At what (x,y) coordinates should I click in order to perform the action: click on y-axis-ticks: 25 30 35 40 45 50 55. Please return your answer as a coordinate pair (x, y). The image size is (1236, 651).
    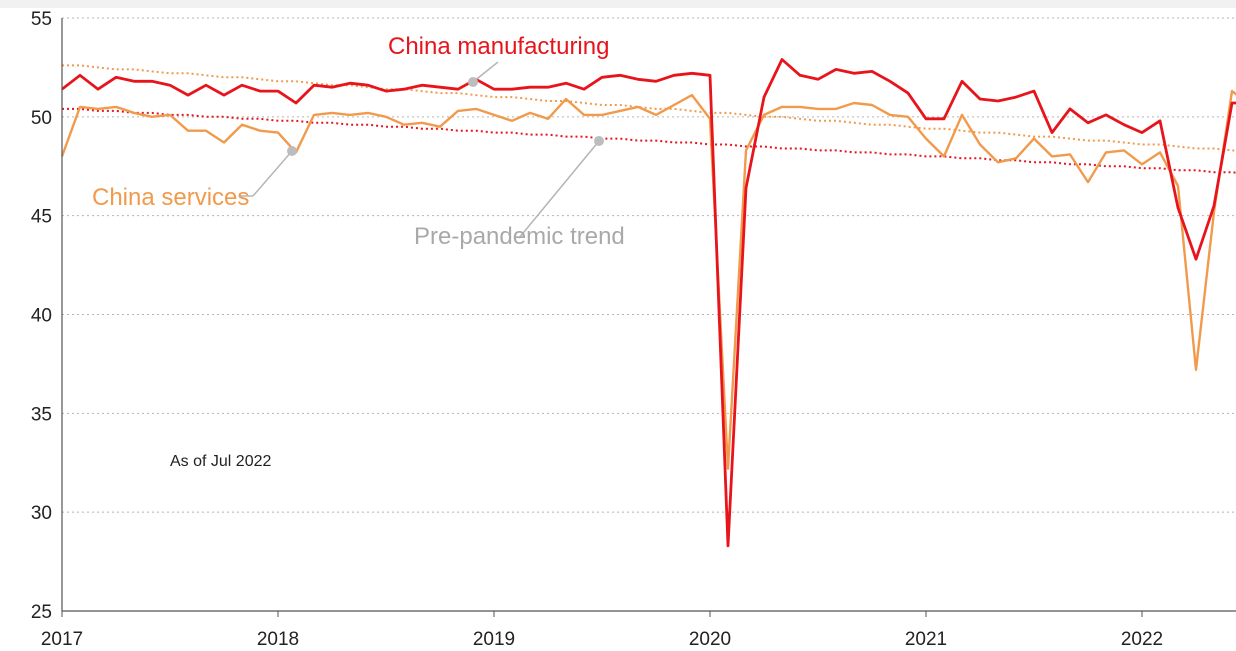
    Looking at the image, I should click on (41, 316).